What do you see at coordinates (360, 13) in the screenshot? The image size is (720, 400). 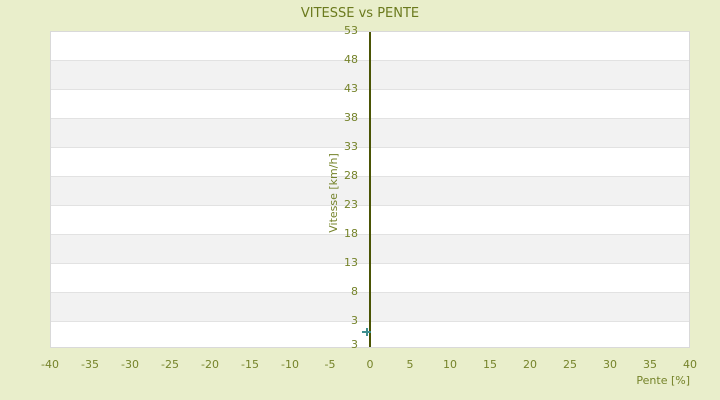 I see `chart-title: VITESSE vs PENTE` at bounding box center [360, 13].